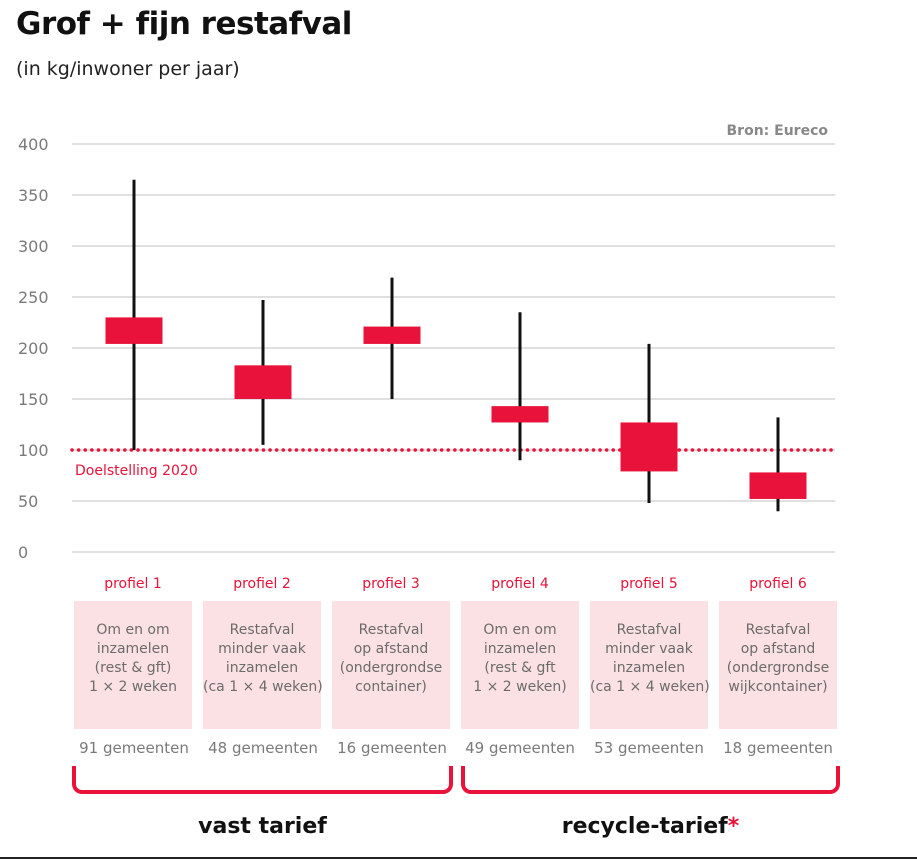 The height and width of the screenshot is (861, 917). I want to click on profile-label: profiel 4, so click(520, 584).